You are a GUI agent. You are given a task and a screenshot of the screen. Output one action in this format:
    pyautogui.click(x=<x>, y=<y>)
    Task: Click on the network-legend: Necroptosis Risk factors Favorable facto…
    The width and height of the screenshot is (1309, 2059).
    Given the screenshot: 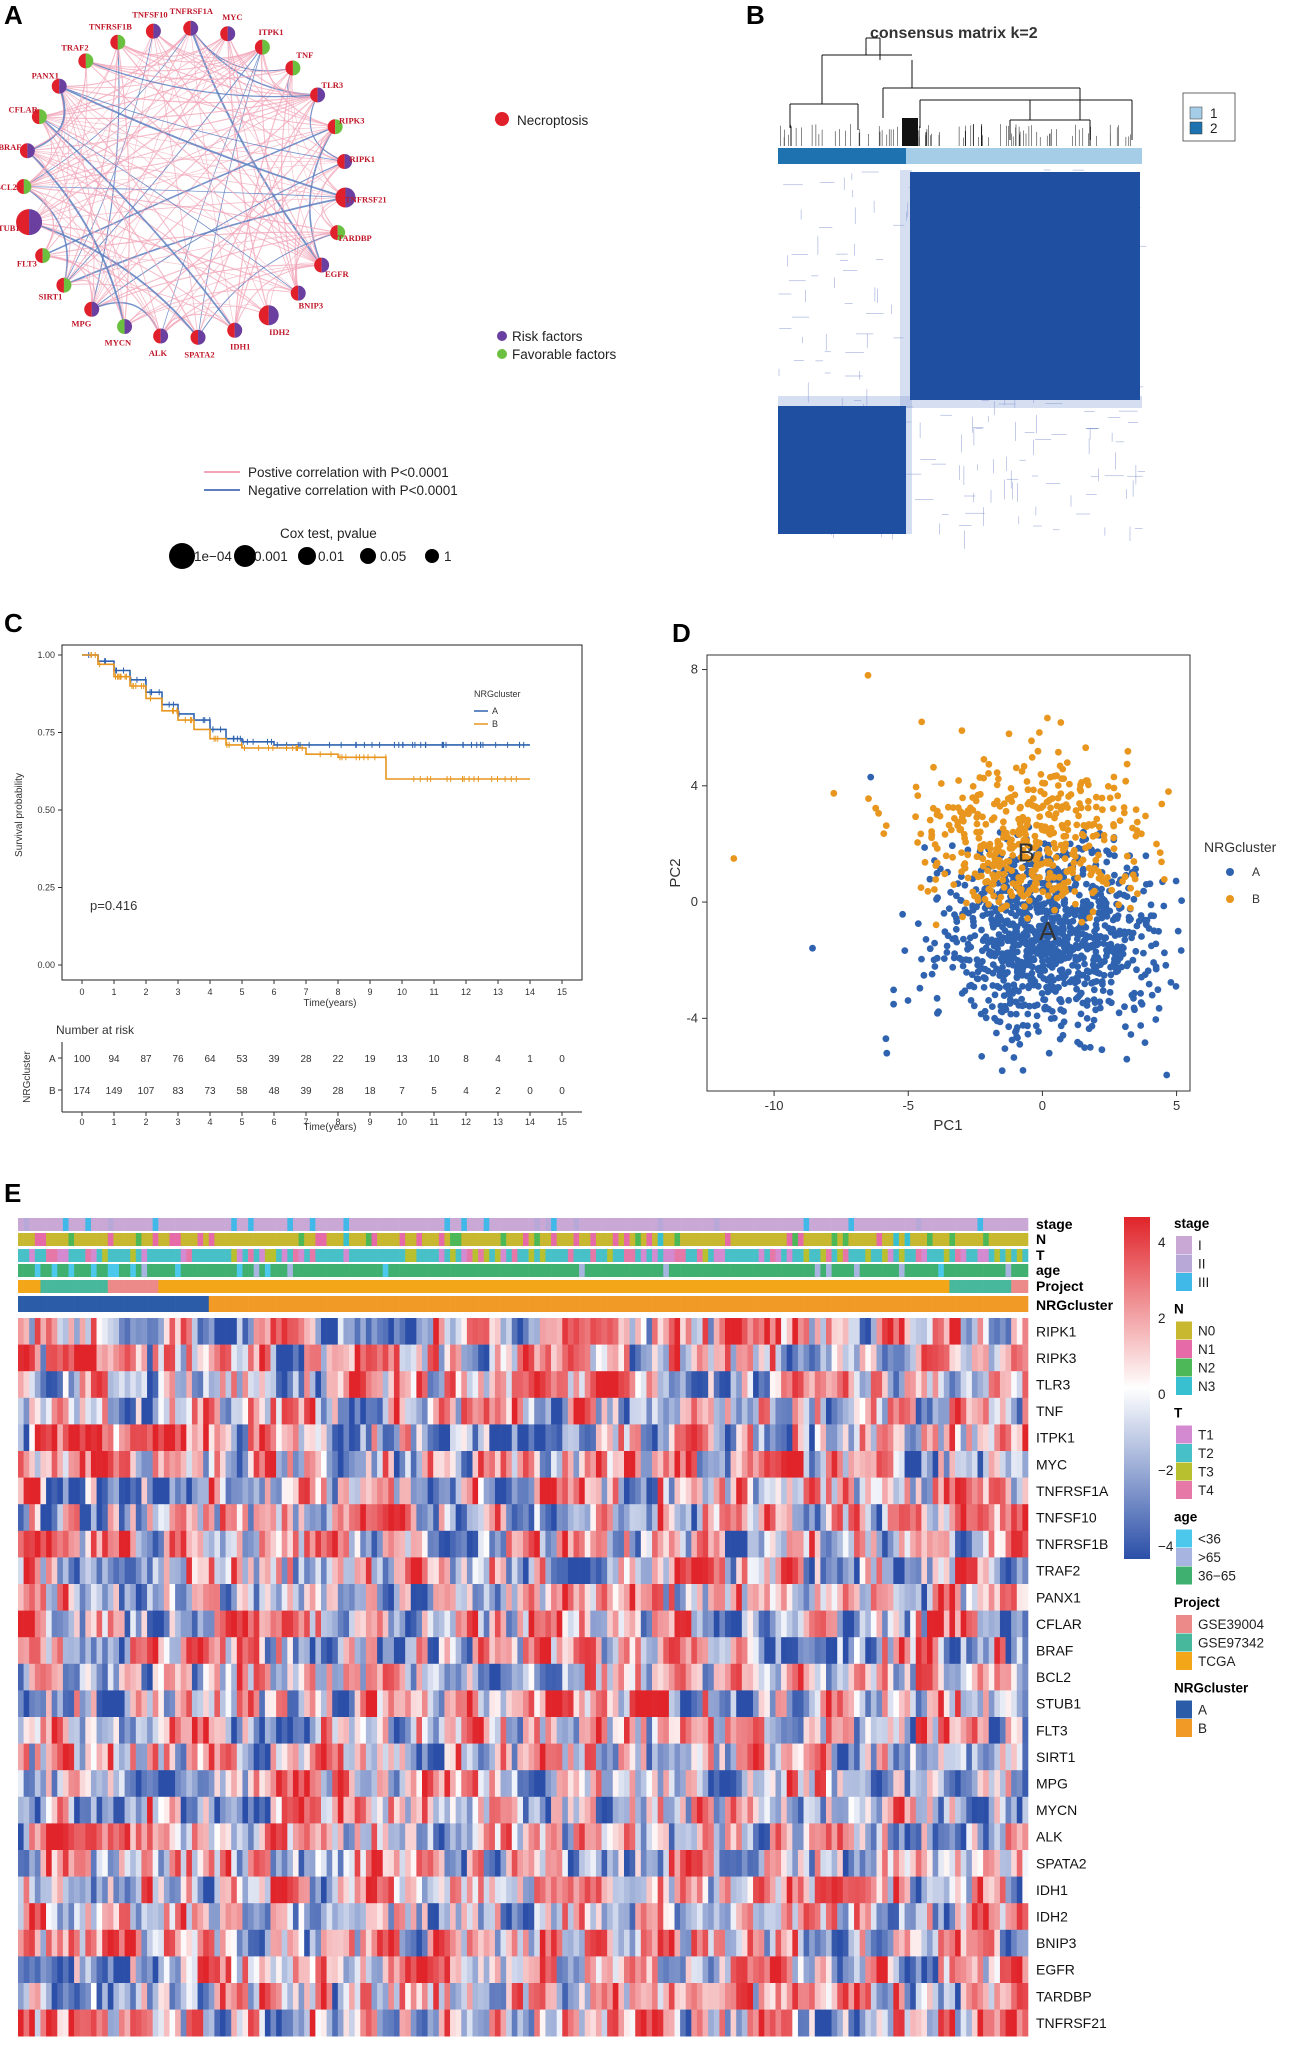 What is the action you would take?
    pyautogui.click(x=393, y=340)
    